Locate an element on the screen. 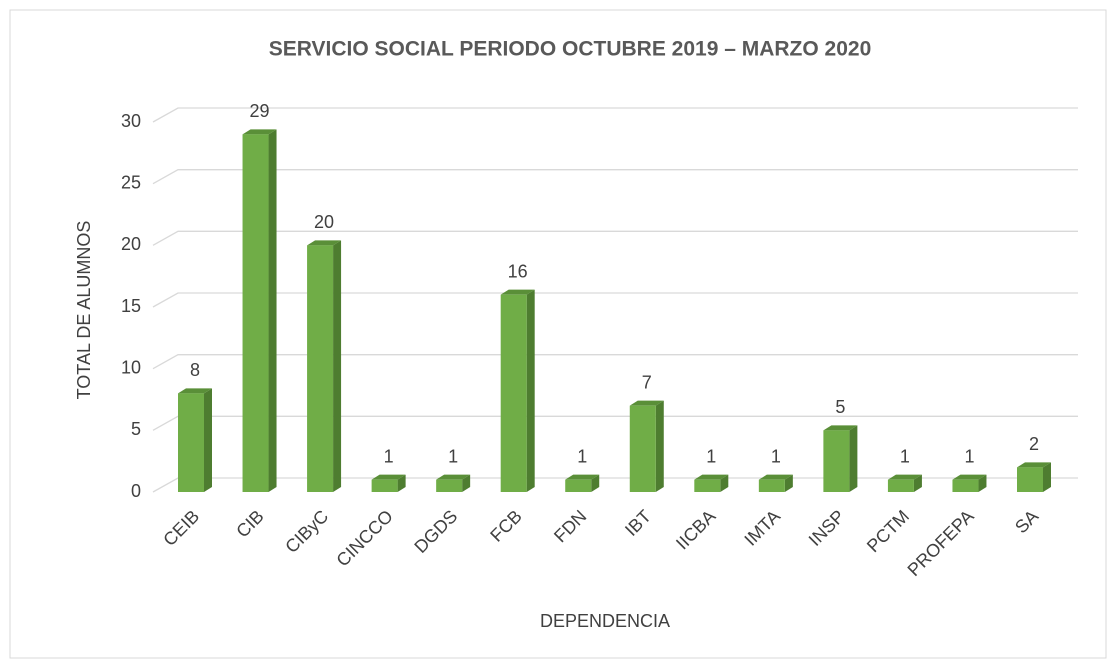  data-label: 29 is located at coordinates (260, 111).